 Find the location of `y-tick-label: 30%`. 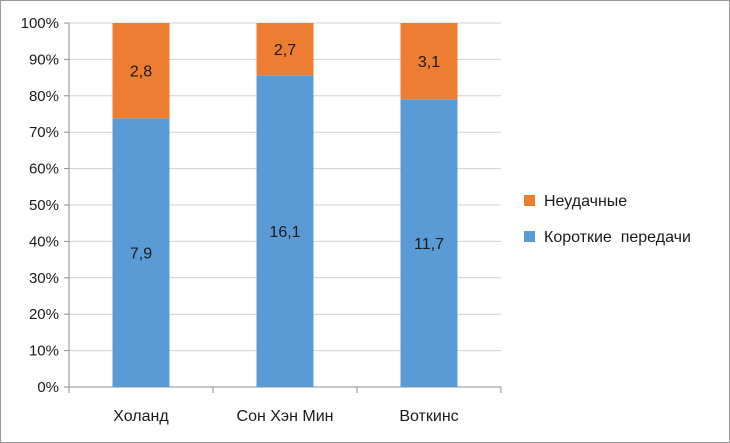

y-tick-label: 30% is located at coordinates (44, 278).